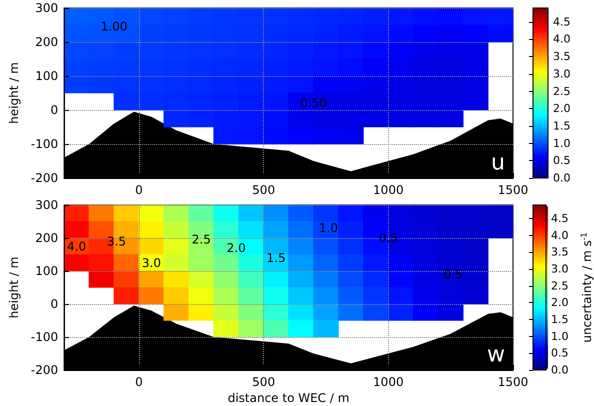  Describe the element at coordinates (151, 263) in the screenshot. I see `annotation: 3.0` at that location.